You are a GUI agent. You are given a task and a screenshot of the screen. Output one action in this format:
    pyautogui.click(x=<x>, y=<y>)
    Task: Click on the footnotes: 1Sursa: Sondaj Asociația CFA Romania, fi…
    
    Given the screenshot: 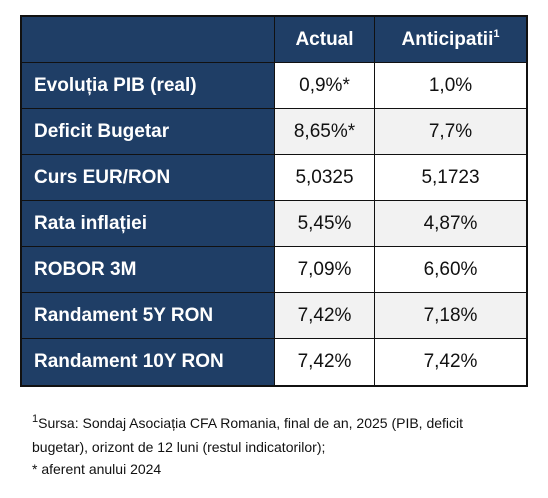 What is the action you would take?
    pyautogui.click(x=277, y=446)
    